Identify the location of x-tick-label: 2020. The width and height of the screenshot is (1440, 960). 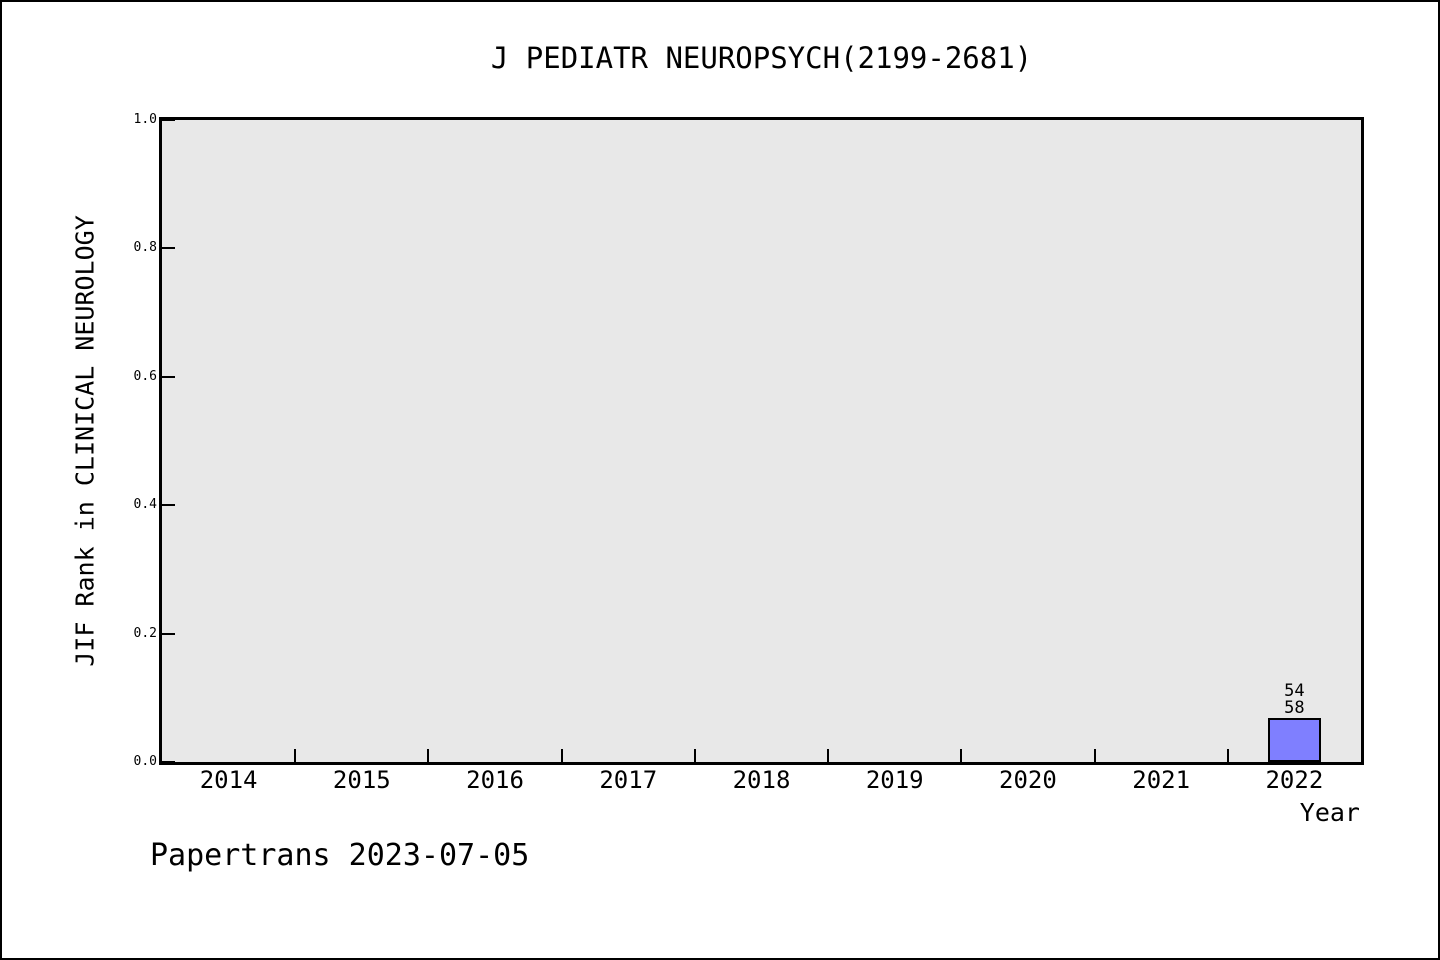
(1028, 780).